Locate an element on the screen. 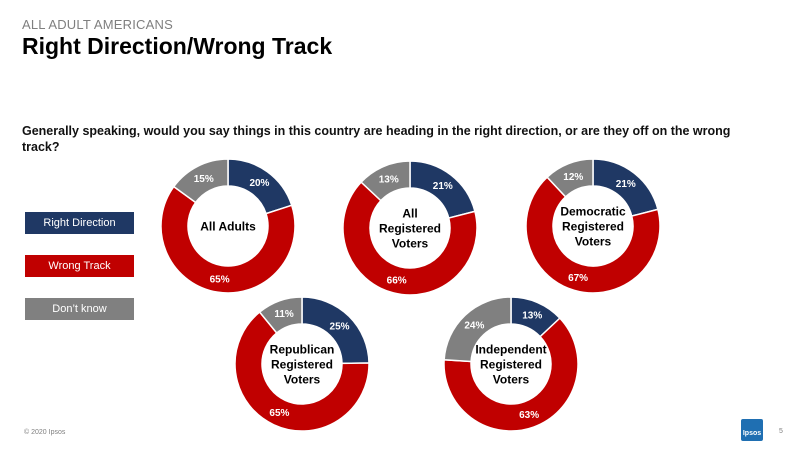 This screenshot has height=450, width=800. page-number: 5 is located at coordinates (781, 431).